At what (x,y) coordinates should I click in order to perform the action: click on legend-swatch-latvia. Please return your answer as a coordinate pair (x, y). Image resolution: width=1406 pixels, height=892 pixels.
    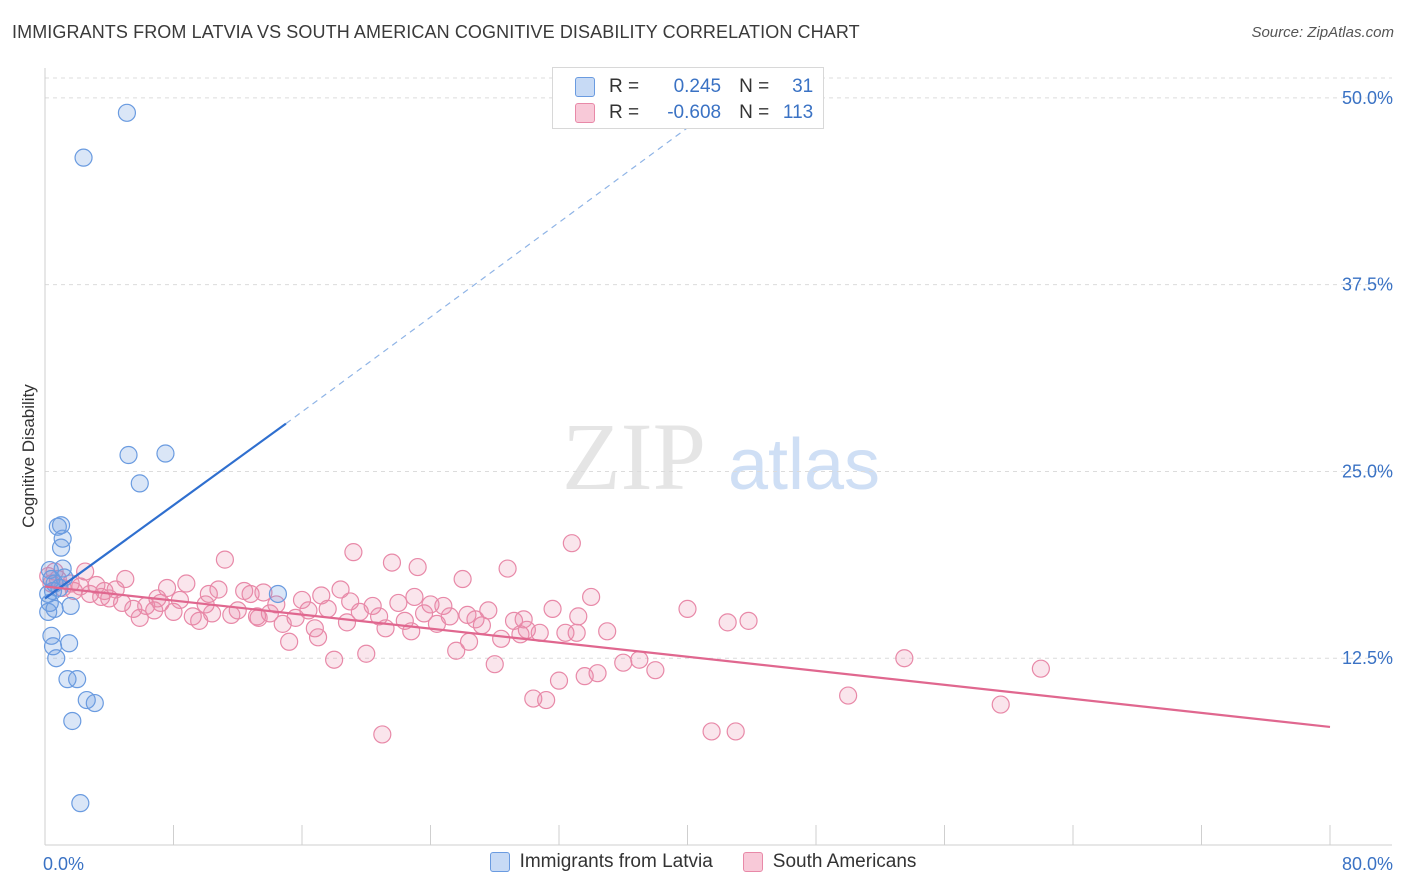
    Looking at the image, I should click on (499, 862).